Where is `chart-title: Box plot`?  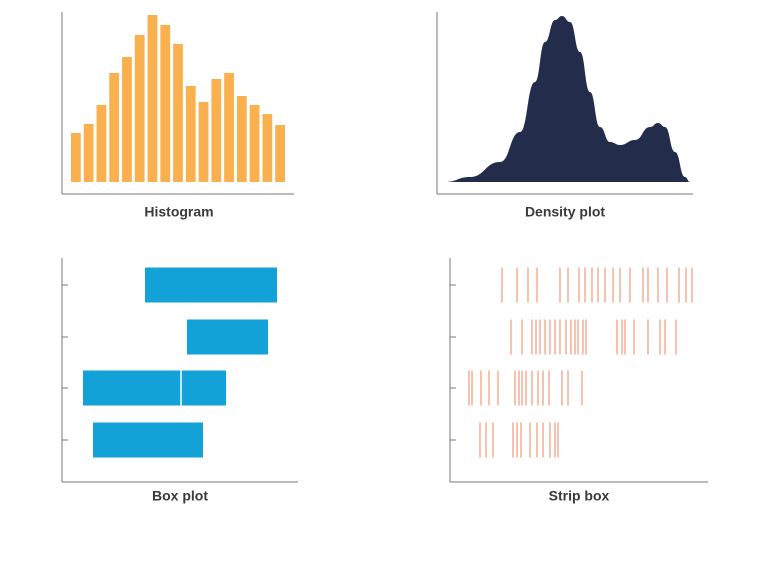
chart-title: Box plot is located at coordinates (180, 496).